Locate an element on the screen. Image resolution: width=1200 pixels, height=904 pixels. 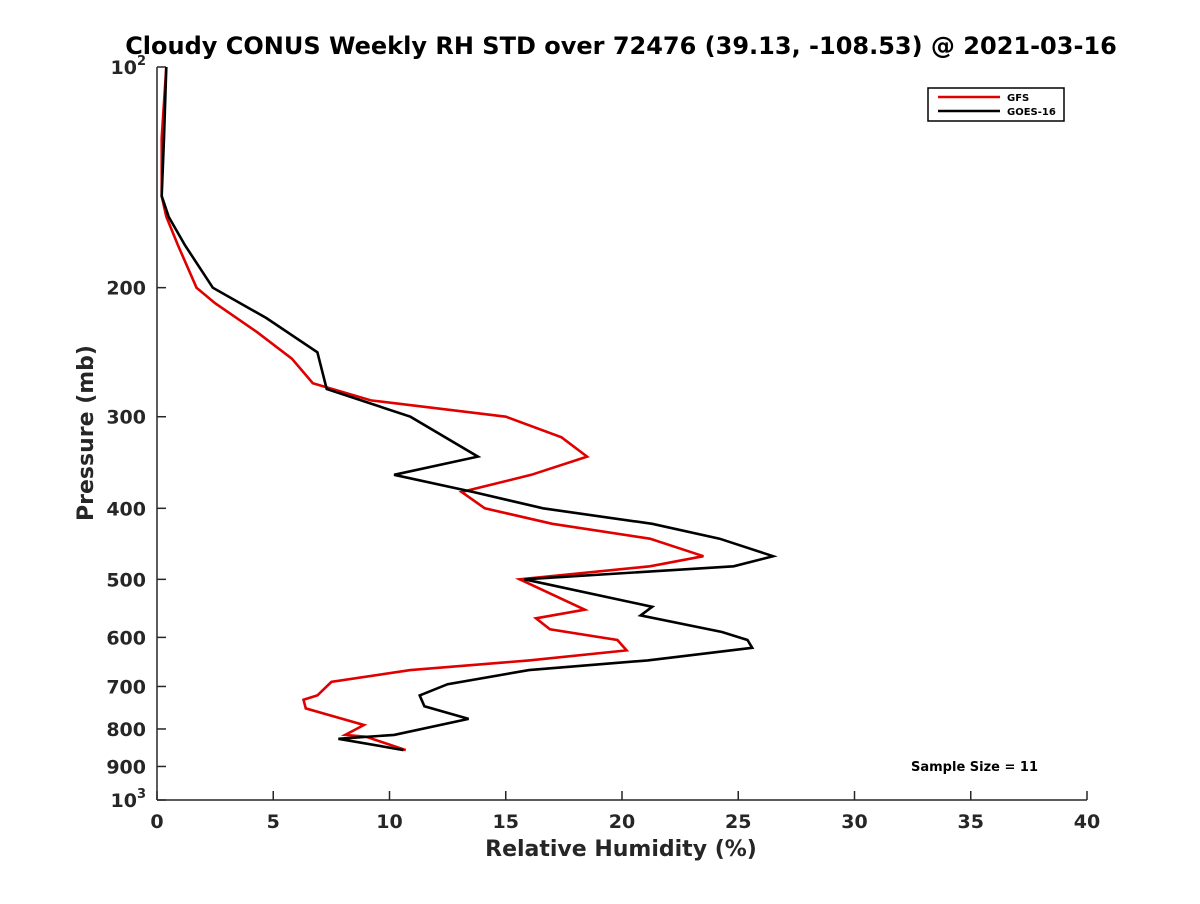
y-tick-label: 500 is located at coordinates (126, 580).